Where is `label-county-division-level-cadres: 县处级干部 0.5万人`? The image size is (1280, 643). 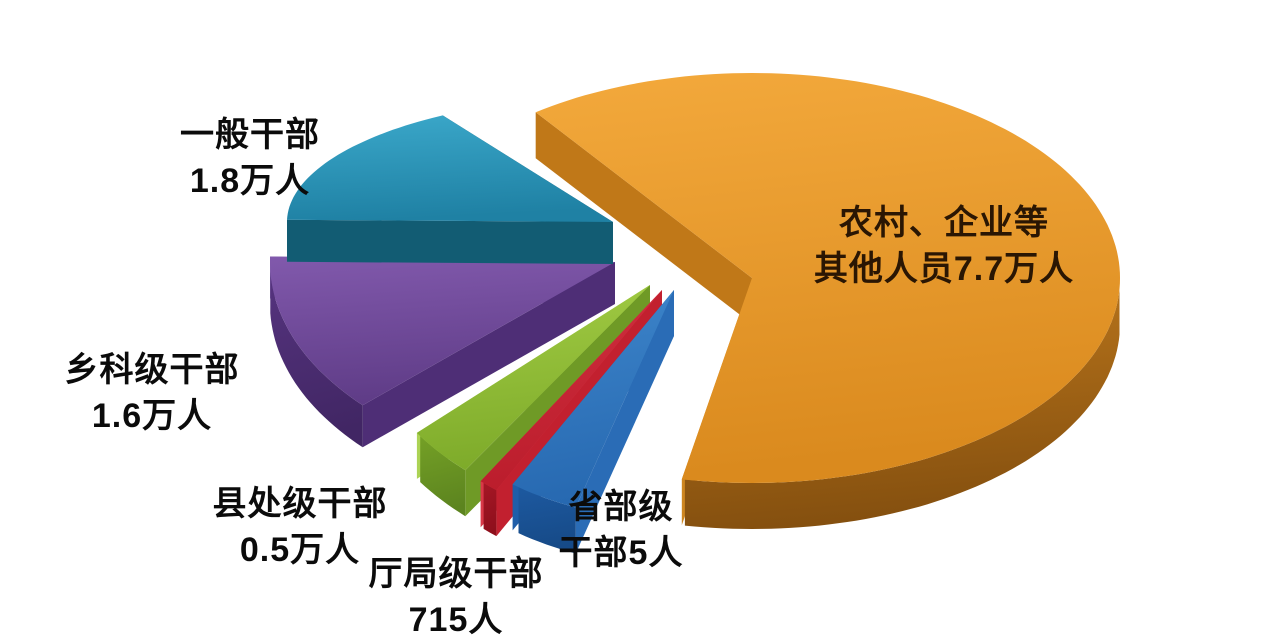 label-county-division-level-cadres: 县处级干部 0.5万人 is located at coordinates (300, 527).